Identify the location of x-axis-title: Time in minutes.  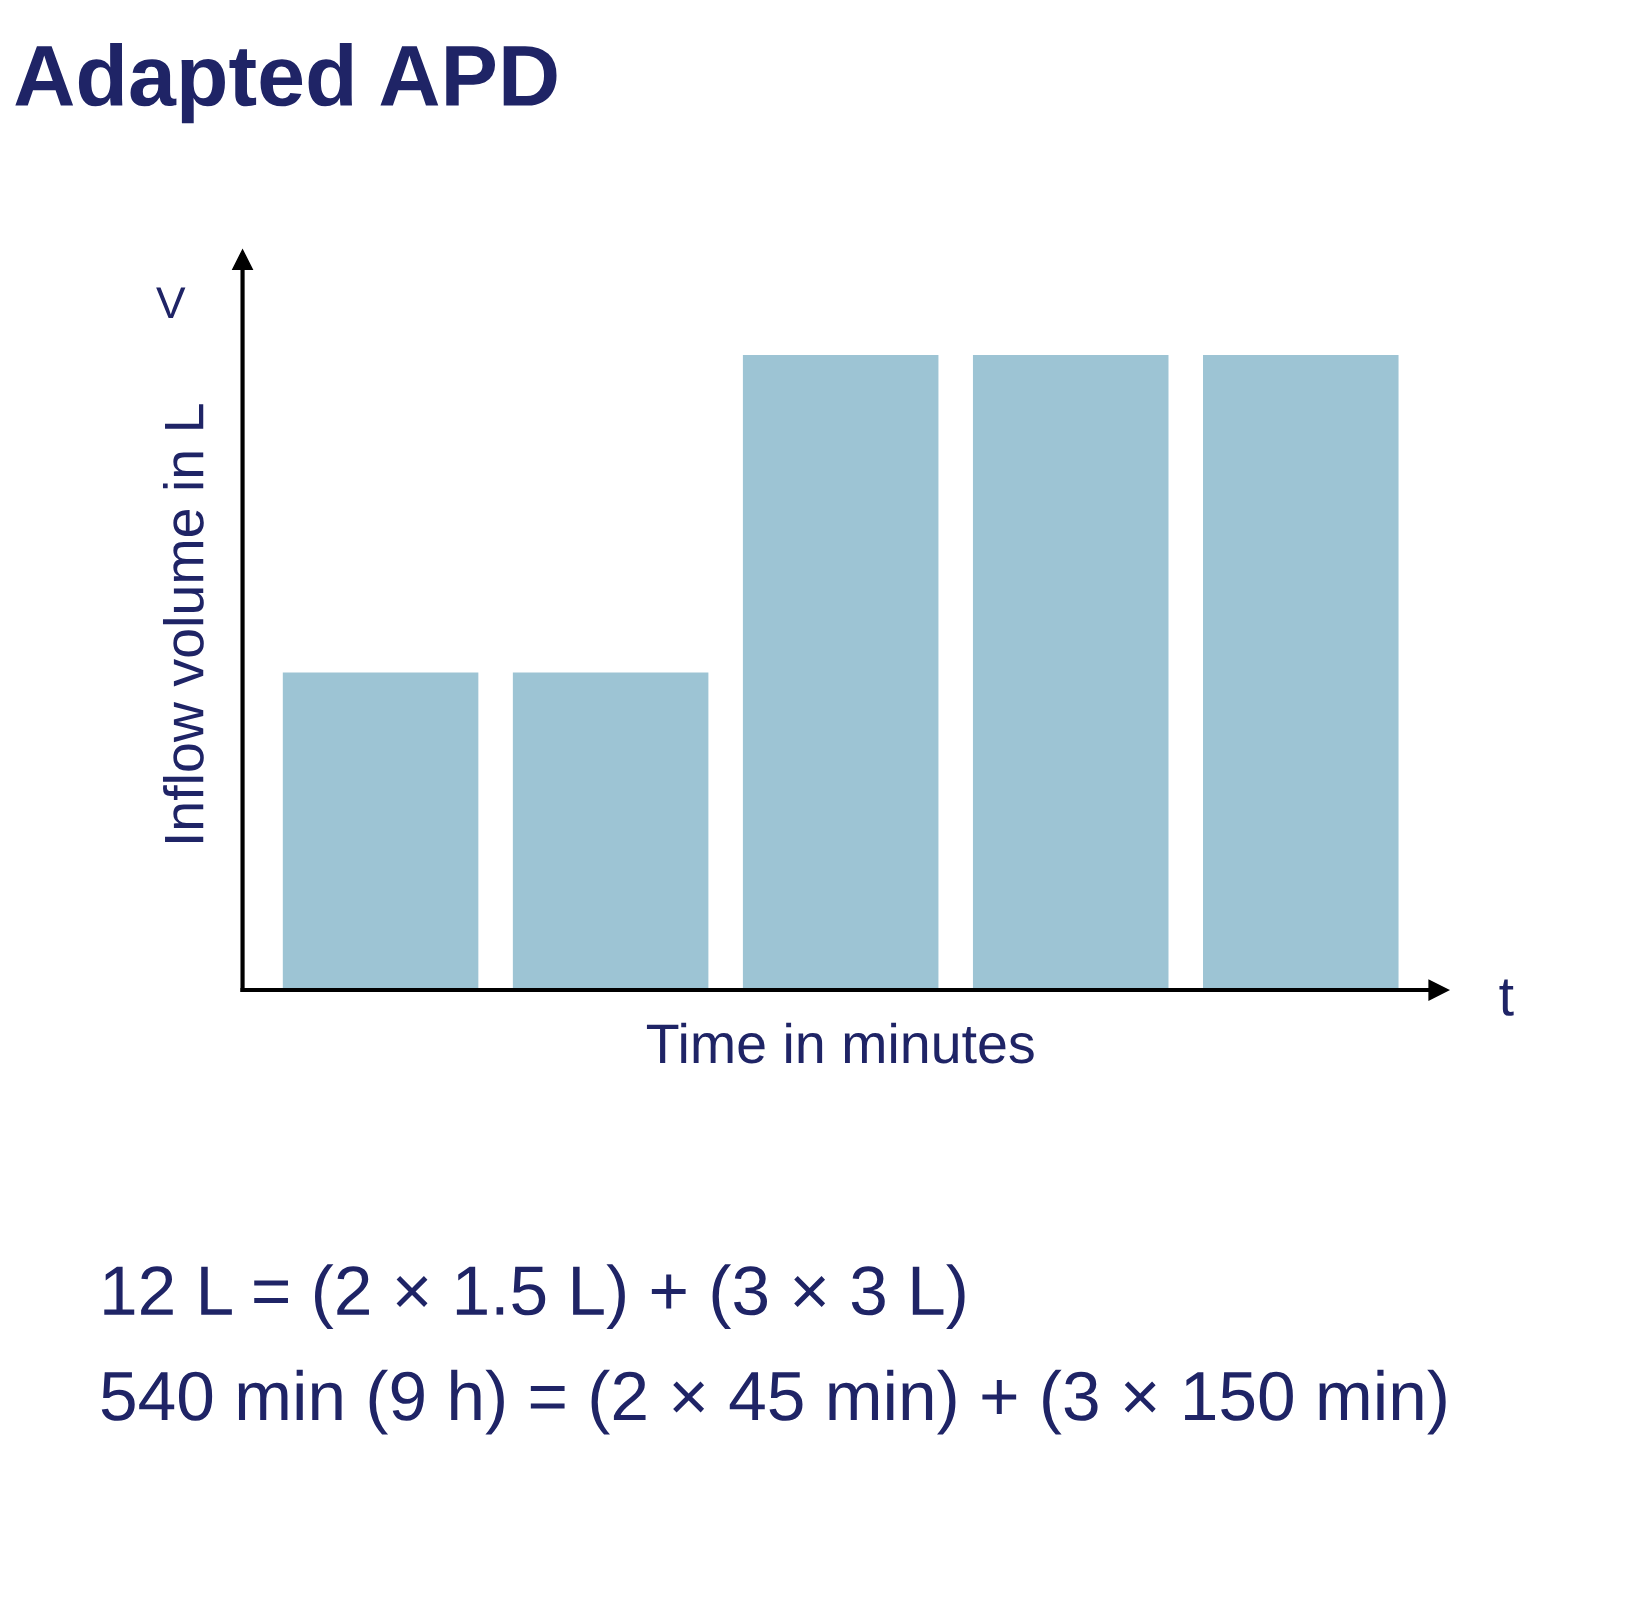
(840, 1043).